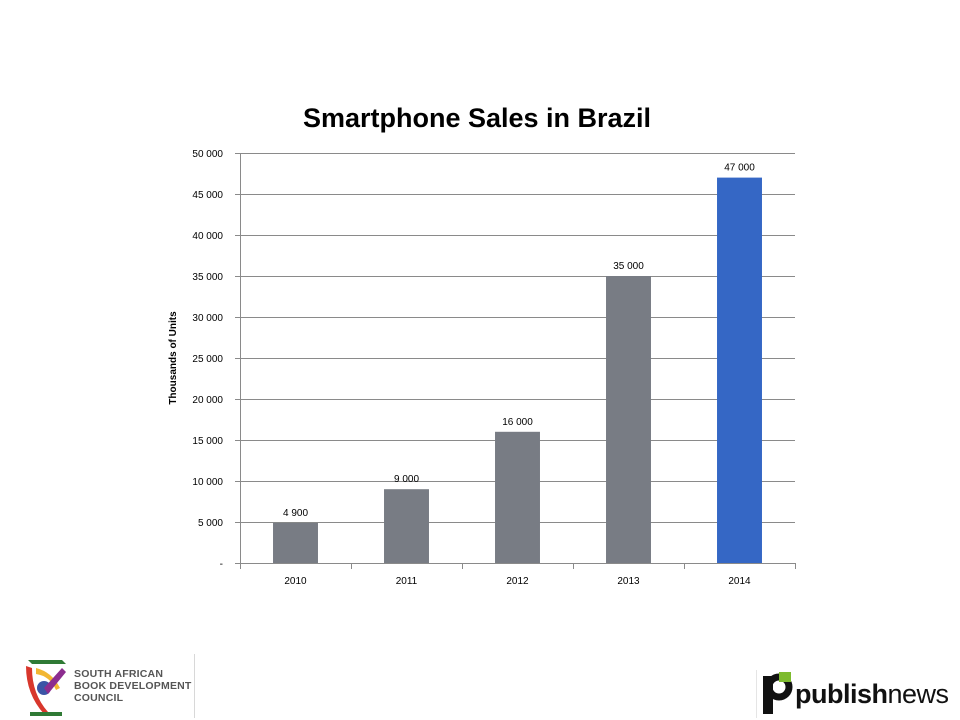 This screenshot has width=960, height=720. What do you see at coordinates (739, 168) in the screenshot?
I see `data-label-2014: 47 000` at bounding box center [739, 168].